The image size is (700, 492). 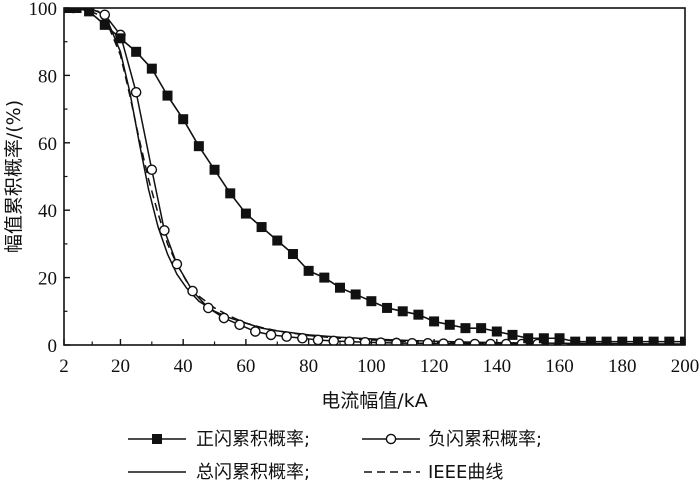 I want to click on y-tick-label: 60, so click(x=47, y=144).